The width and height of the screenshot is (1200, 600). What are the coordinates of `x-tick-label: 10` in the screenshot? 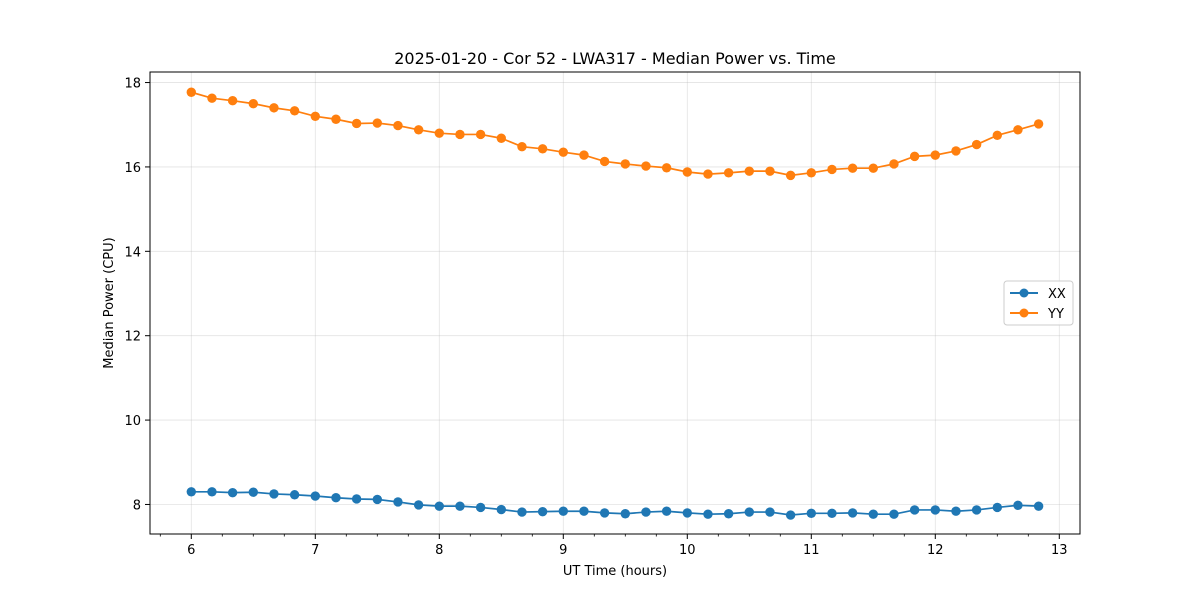 It's located at (687, 550).